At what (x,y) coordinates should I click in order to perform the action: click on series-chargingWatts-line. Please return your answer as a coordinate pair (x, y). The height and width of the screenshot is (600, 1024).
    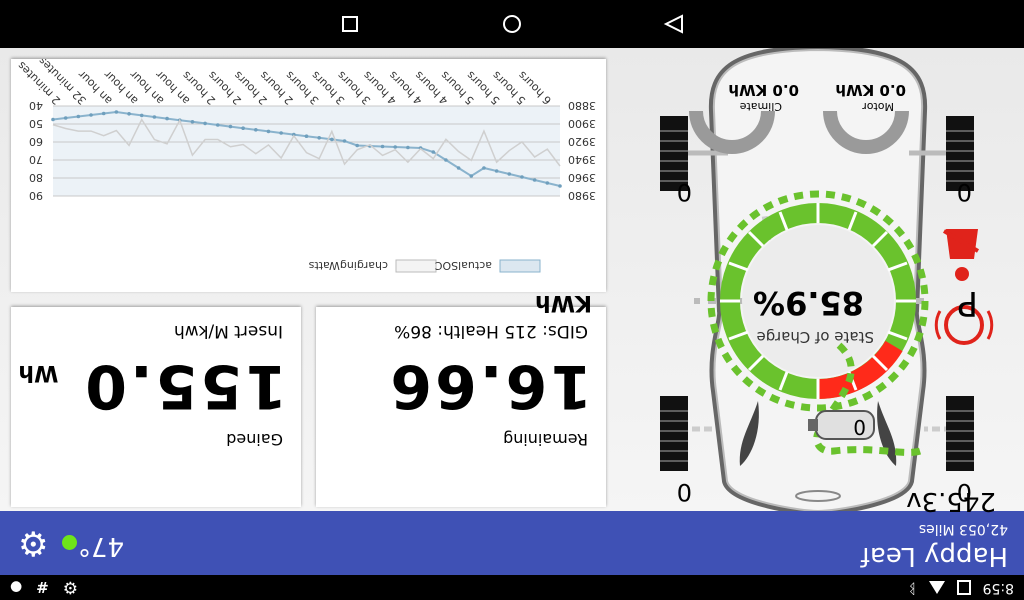
    Looking at the image, I should click on (306, 142).